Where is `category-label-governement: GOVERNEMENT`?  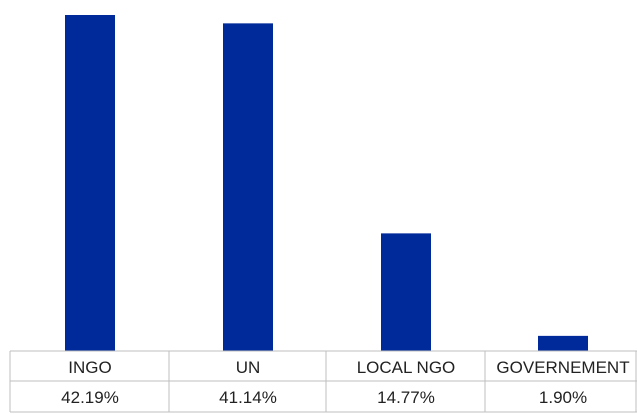
category-label-governement: GOVERNEMENT is located at coordinates (562, 367).